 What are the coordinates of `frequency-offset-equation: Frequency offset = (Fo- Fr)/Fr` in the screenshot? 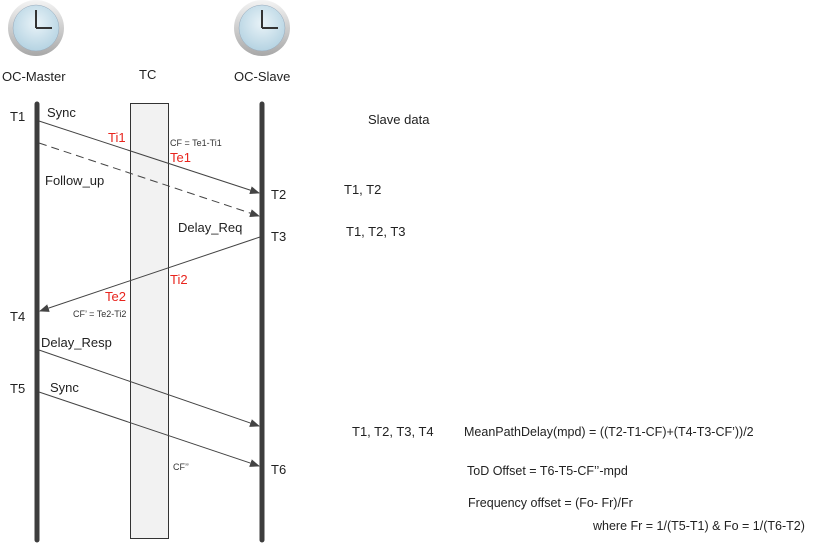 It's located at (550, 503).